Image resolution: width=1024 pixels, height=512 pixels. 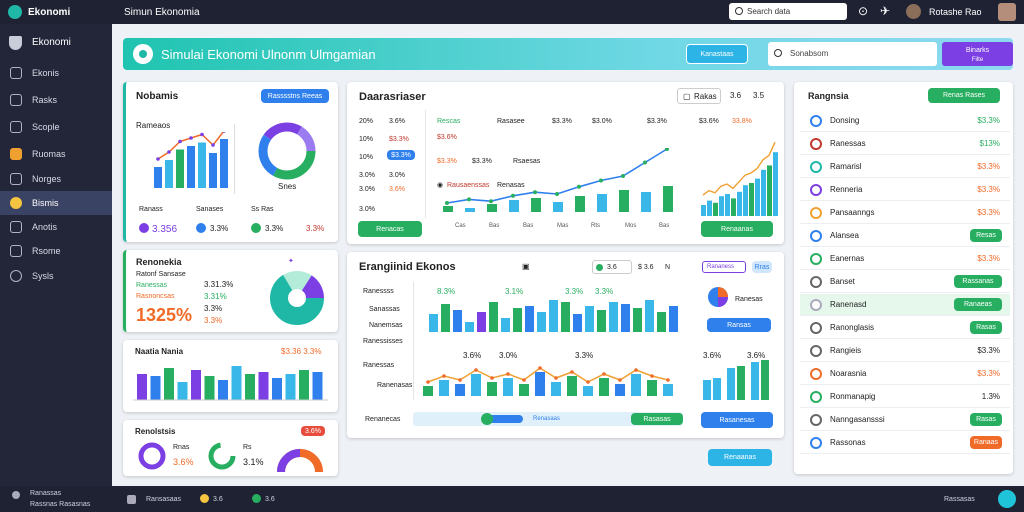 I want to click on export-button: Renaanas, so click(x=740, y=457).